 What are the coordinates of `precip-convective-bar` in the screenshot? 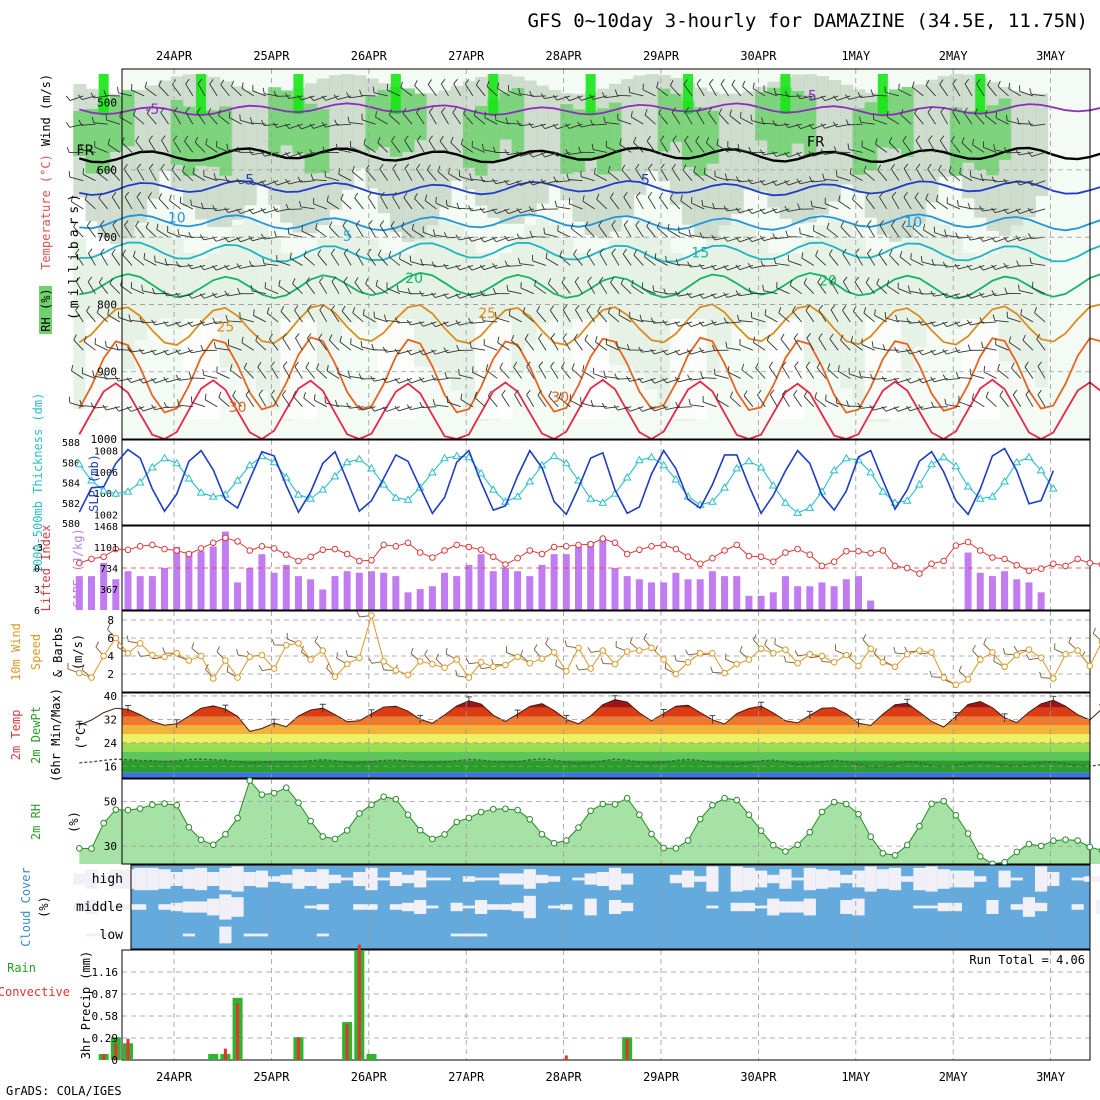 It's located at (116, 1051).